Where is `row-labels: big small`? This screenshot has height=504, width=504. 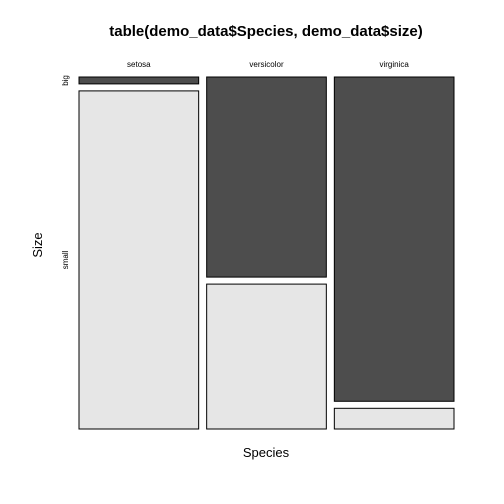
row-labels: big small is located at coordinates (65, 172).